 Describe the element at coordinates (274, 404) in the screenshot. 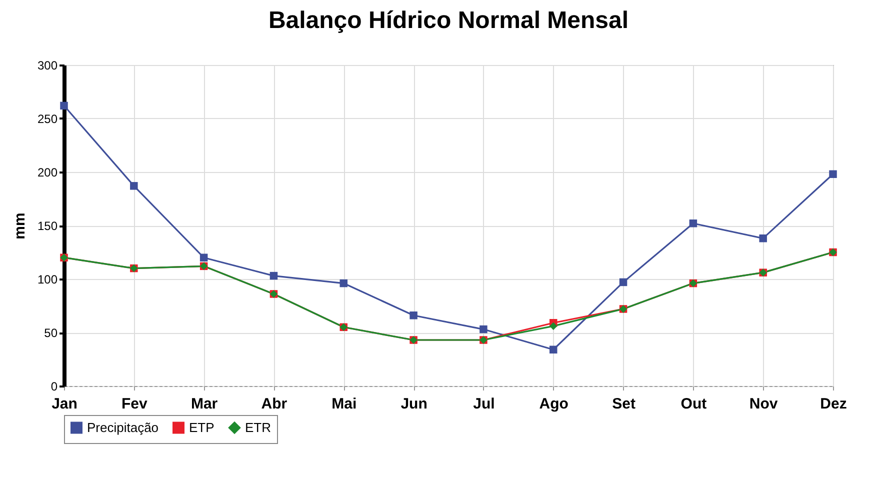

I see `x-tick-label: Abr` at that location.